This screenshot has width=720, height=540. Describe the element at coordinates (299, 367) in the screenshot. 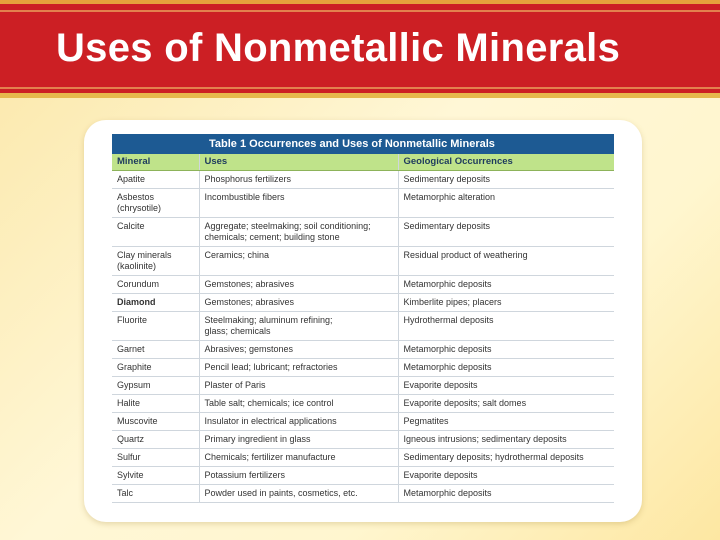

I see `cell-uses: Pencil lead; lubricant; refractories` at that location.